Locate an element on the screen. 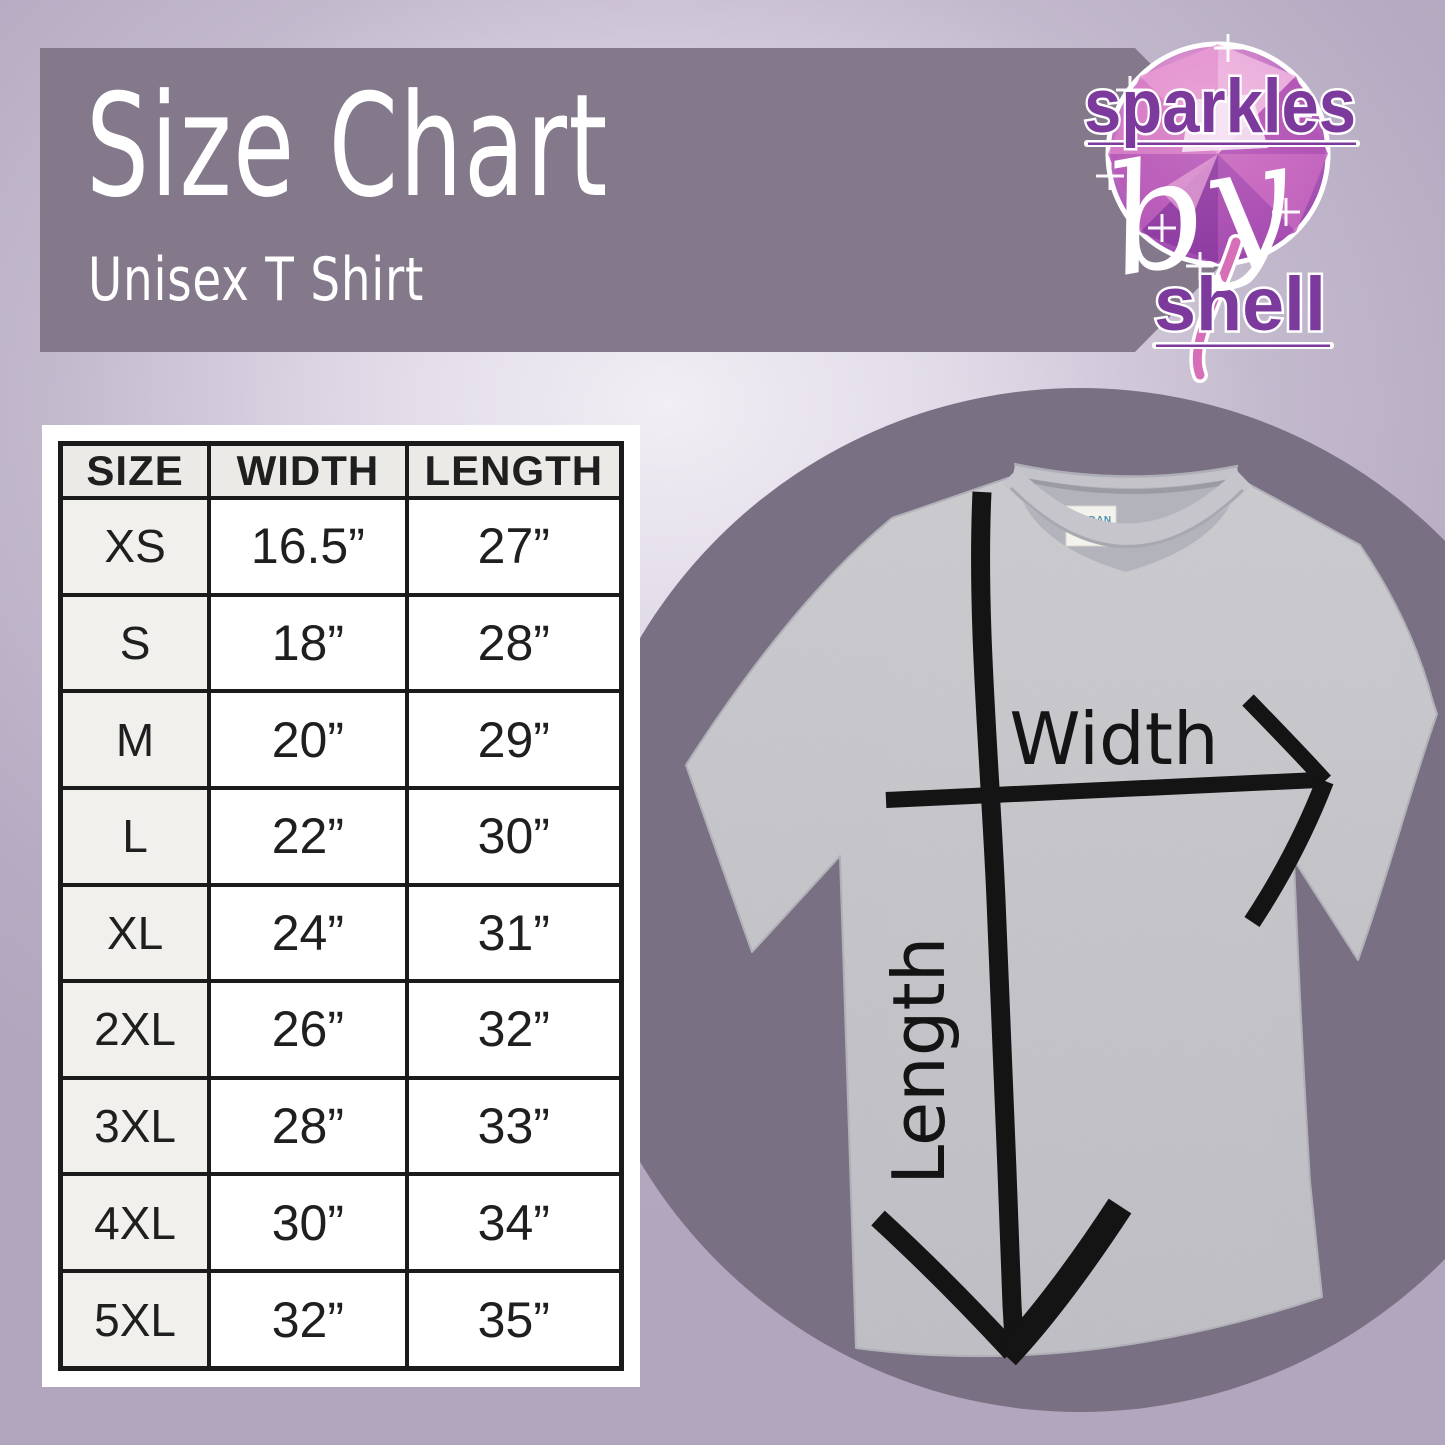 The width and height of the screenshot is (1445, 1445). size-cell: 4XL is located at coordinates (135, 1222).